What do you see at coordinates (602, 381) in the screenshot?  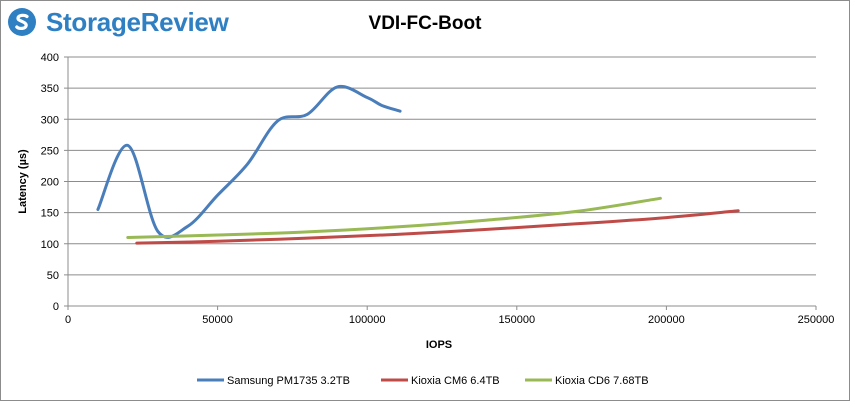 I see `legend-label-3: Kioxia CD6 7.68TB` at bounding box center [602, 381].